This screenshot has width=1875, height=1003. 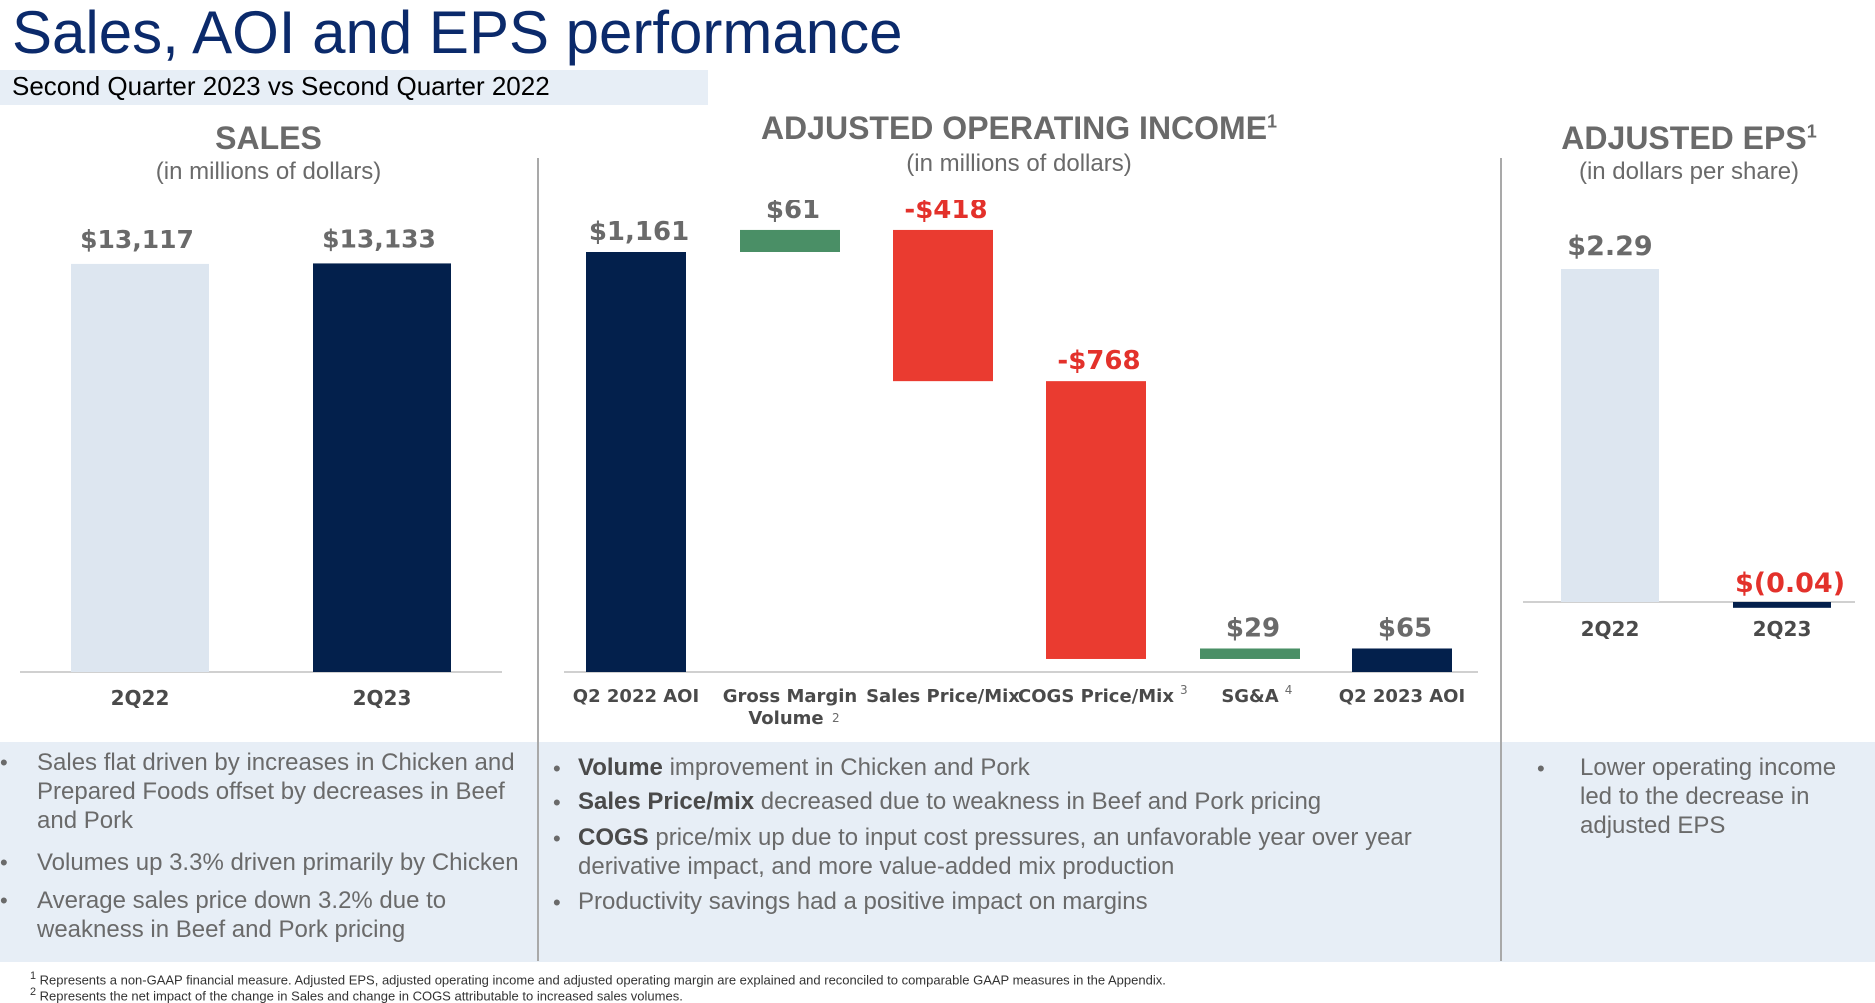 I want to click on aoi-value-label: $61, so click(x=793, y=212).